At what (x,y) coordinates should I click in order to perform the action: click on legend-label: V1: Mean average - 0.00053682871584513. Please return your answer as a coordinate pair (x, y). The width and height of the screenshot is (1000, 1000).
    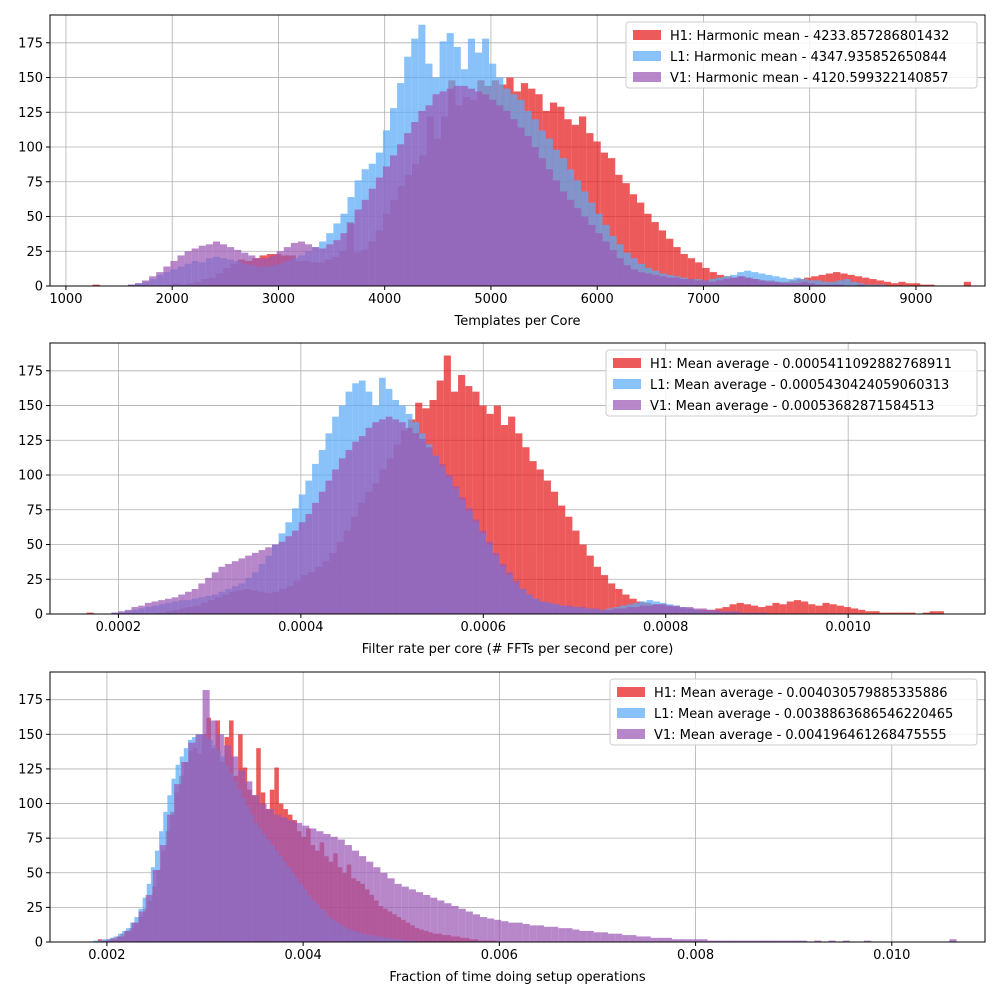
    Looking at the image, I should click on (792, 406).